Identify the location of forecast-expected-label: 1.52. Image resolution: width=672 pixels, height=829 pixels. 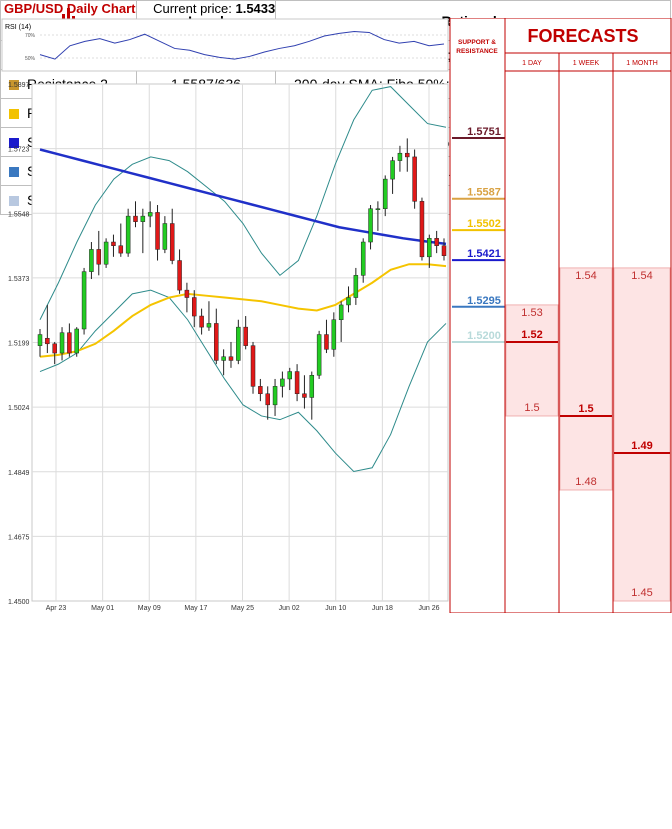
(531, 335).